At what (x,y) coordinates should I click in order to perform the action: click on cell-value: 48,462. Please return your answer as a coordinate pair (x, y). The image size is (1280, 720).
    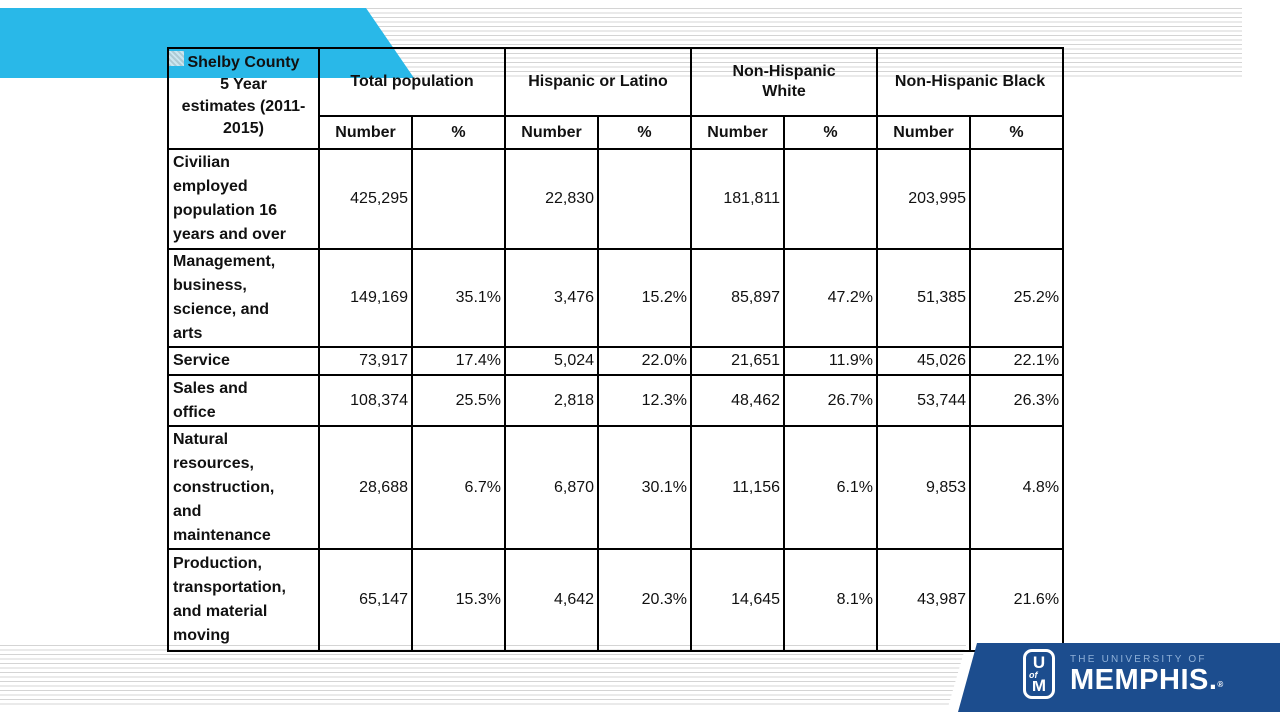
    Looking at the image, I should click on (738, 400).